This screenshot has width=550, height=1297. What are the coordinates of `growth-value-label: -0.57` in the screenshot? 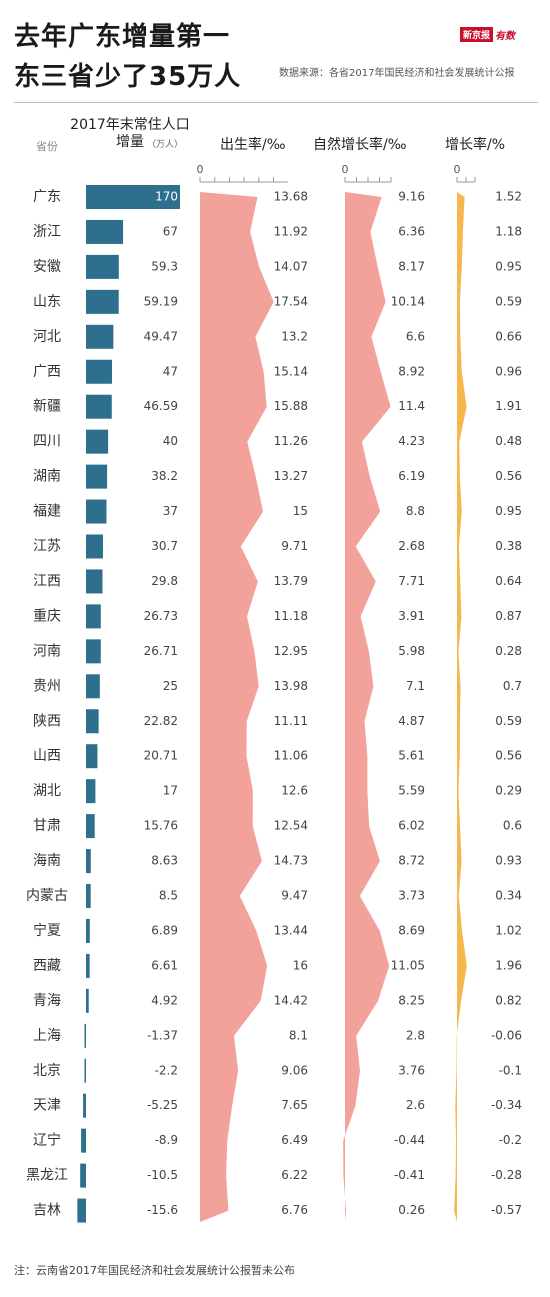 It's located at (506, 1210).